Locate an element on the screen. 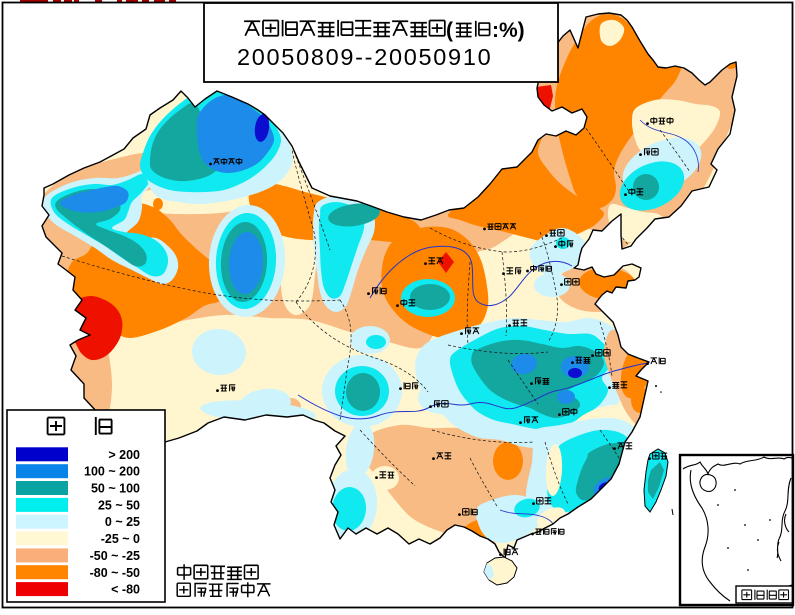  svg-text: 20050809--20050910 is located at coordinates (364, 57).